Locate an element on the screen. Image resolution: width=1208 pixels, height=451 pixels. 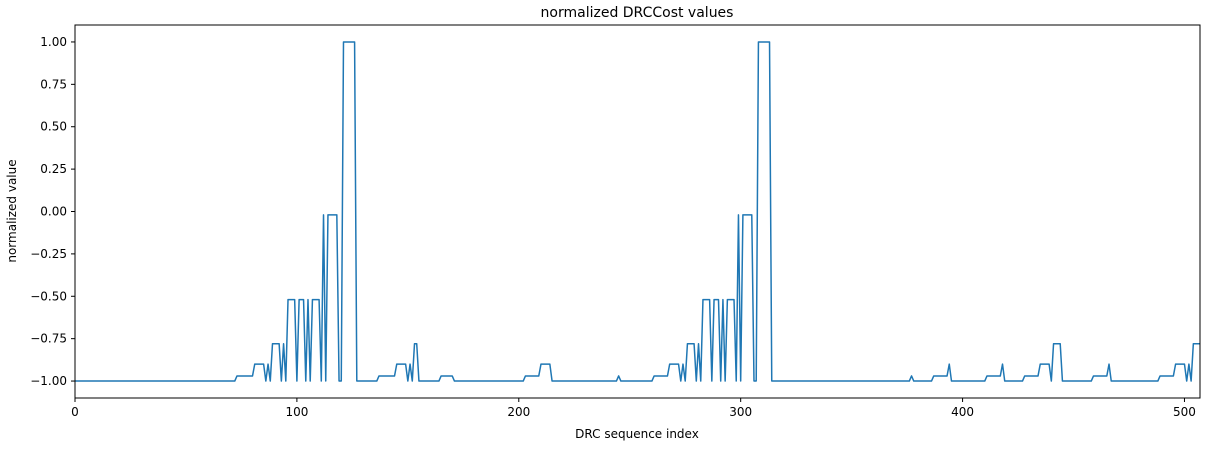
y-tick-label: 0.25 is located at coordinates (53, 169).